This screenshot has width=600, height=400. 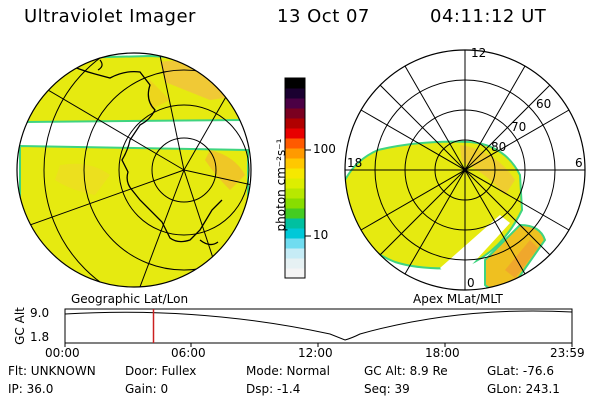 I want to click on info-glat: GLat: -76.6, so click(x=520, y=371).